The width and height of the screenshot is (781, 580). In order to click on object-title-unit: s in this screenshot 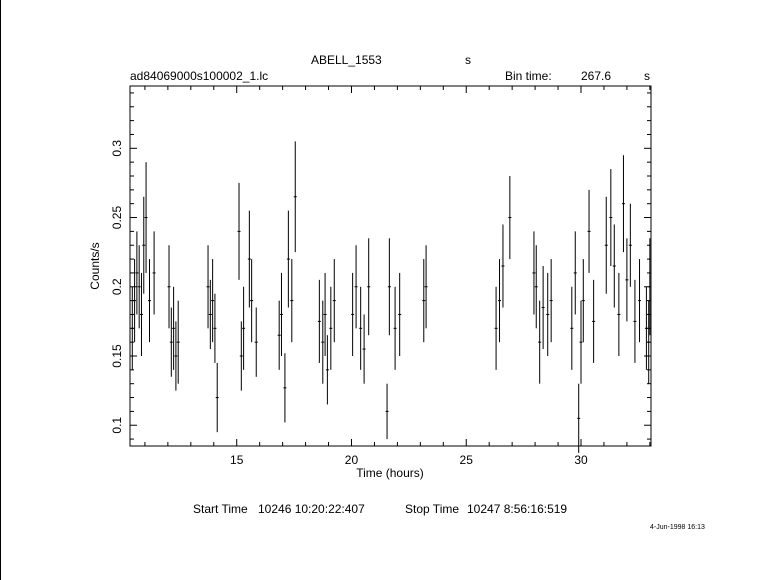, I will do `click(468, 60)`.